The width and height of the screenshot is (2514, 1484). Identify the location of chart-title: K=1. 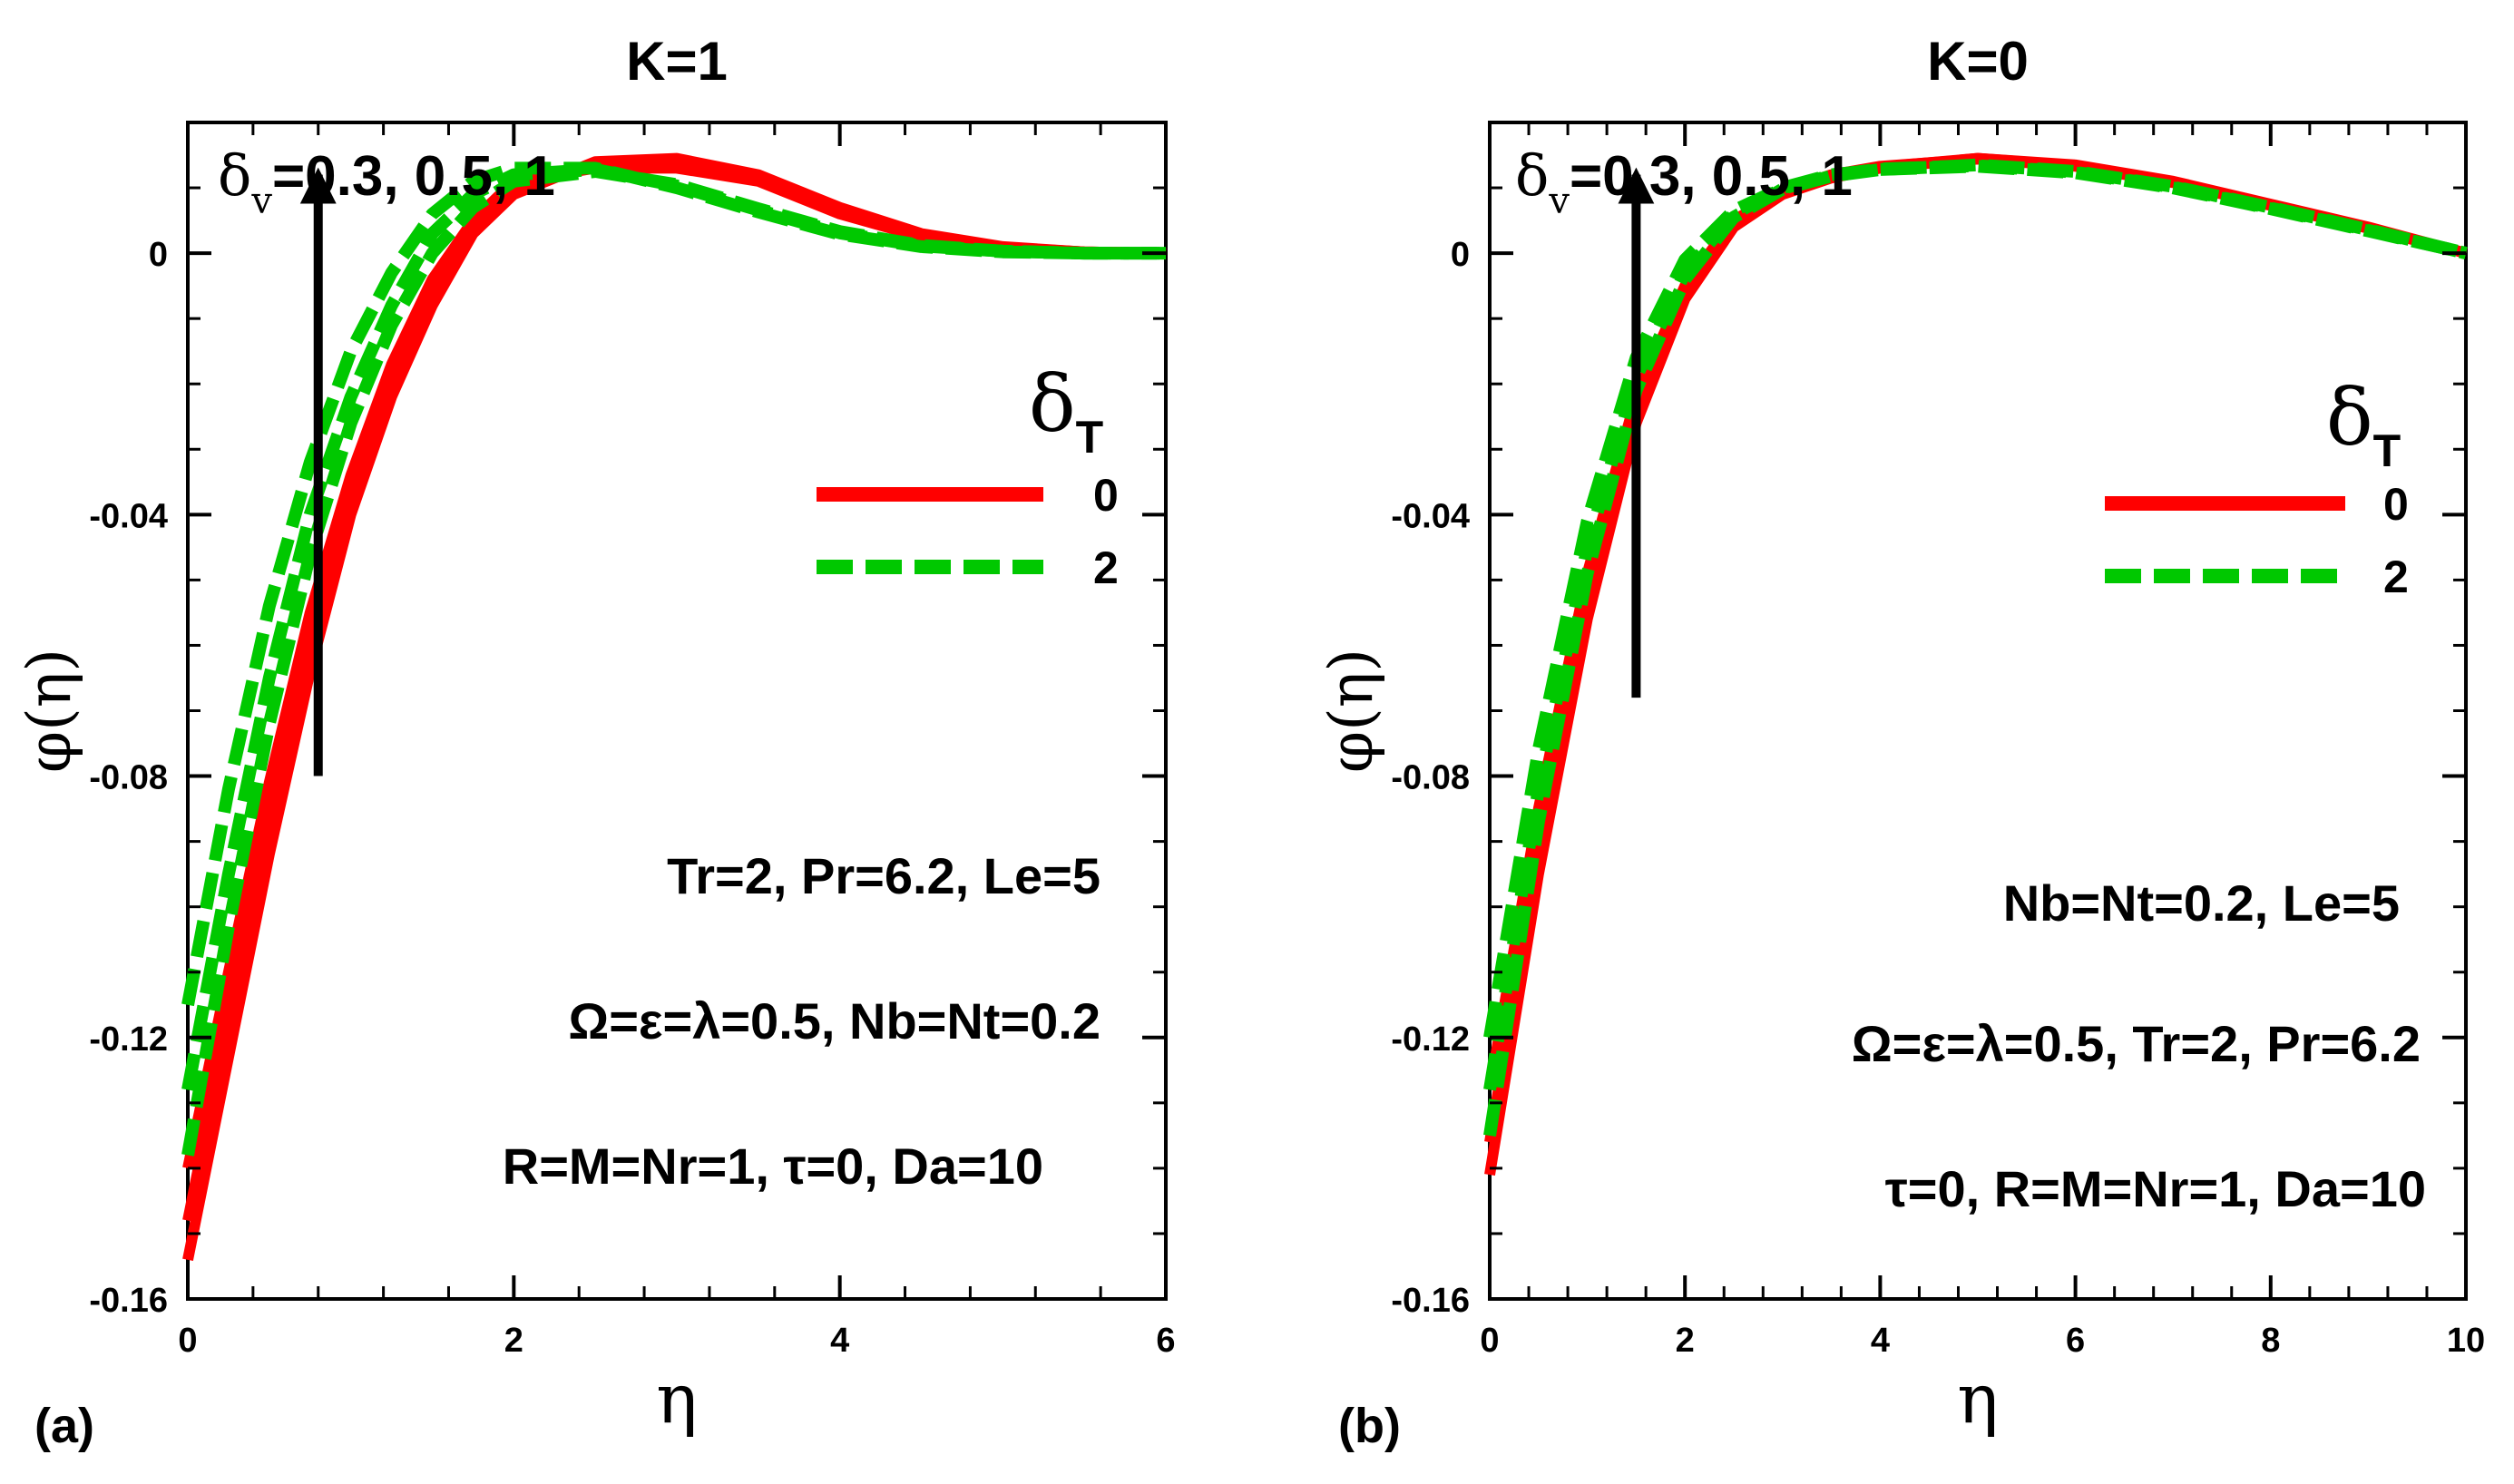
(677, 61).